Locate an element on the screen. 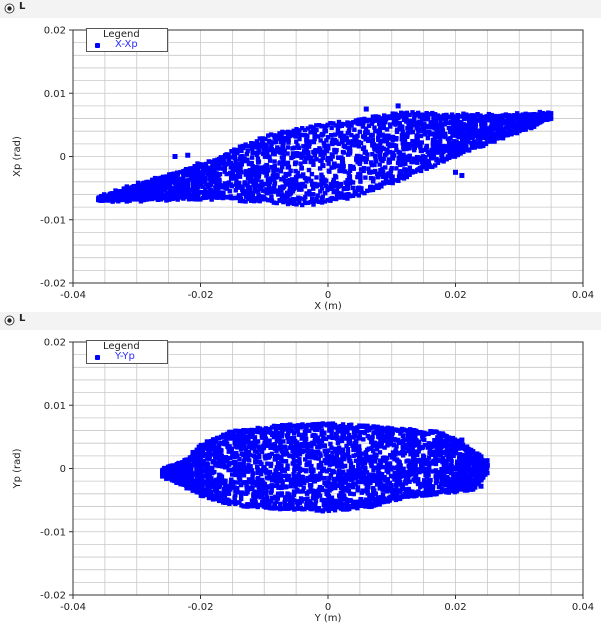 This screenshot has width=601, height=624. y-tick-label: -0.02 is located at coordinates (53, 284).